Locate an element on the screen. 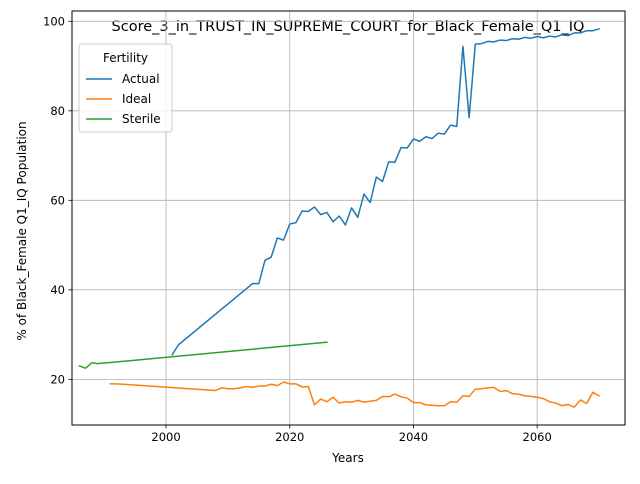  legend: Fertility Actual Ideal Sterile is located at coordinates (125, 88).